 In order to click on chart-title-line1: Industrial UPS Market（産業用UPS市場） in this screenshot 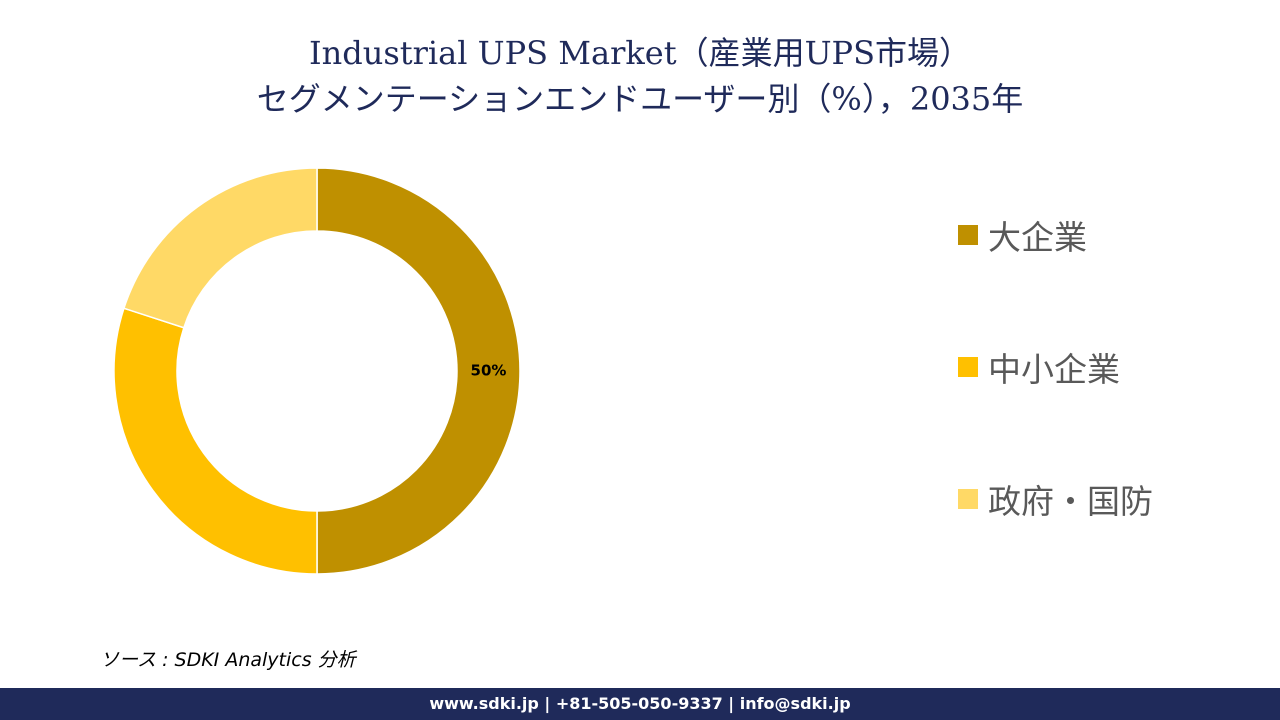, I will do `click(640, 53)`.